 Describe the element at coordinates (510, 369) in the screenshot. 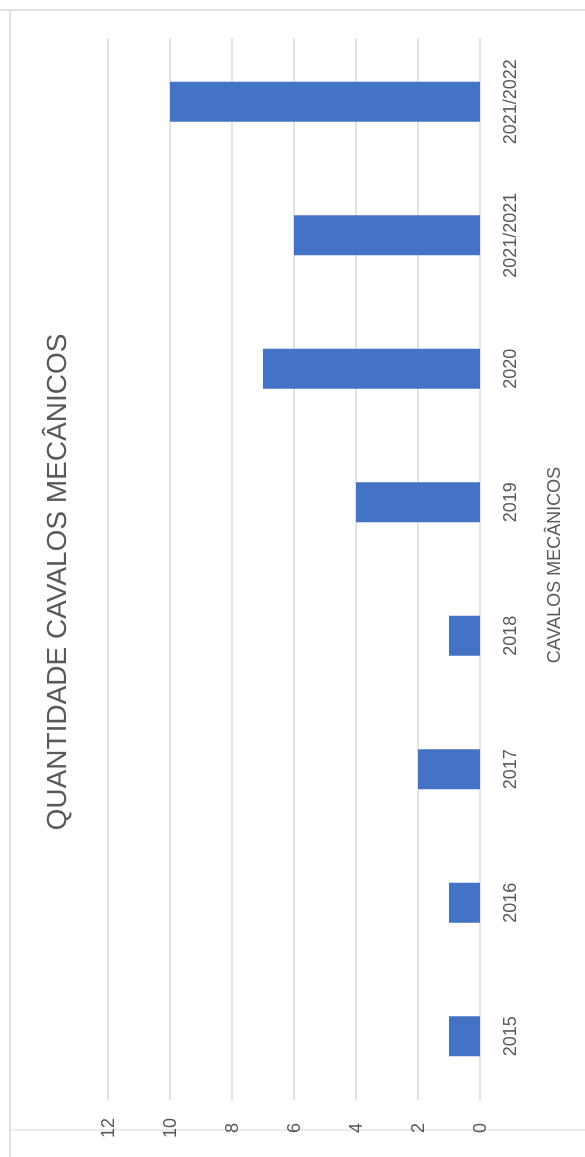

I see `category-label: 2020` at that location.